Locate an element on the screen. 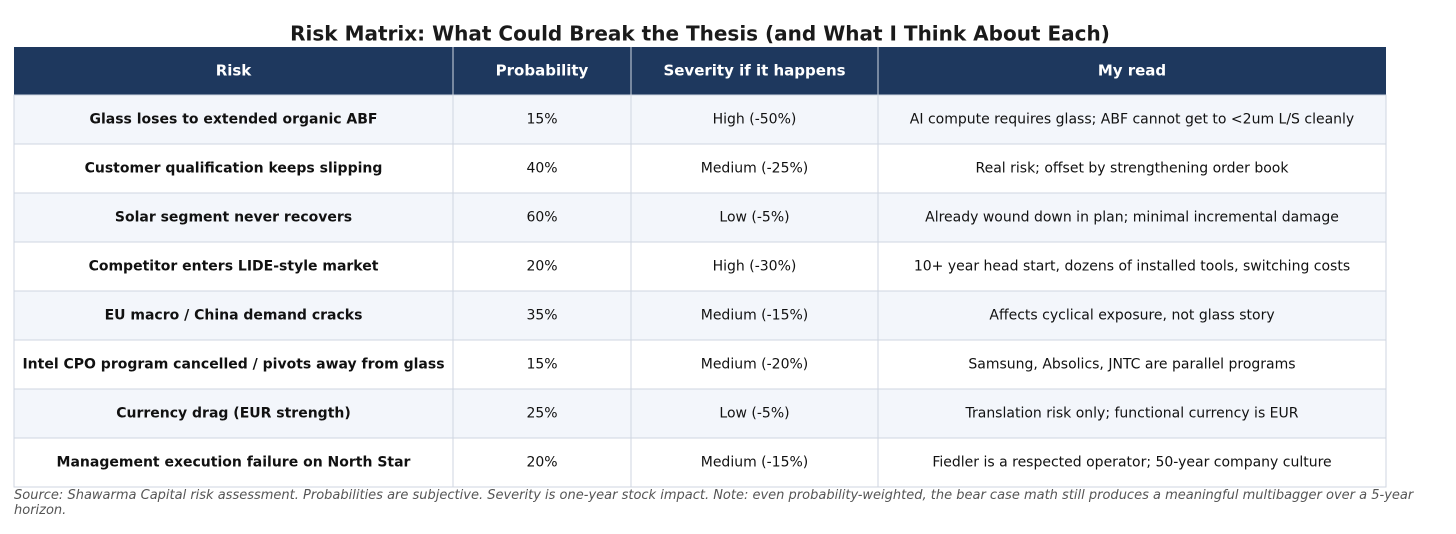 The width and height of the screenshot is (1456, 534). header-cell: My read is located at coordinates (1132, 71).